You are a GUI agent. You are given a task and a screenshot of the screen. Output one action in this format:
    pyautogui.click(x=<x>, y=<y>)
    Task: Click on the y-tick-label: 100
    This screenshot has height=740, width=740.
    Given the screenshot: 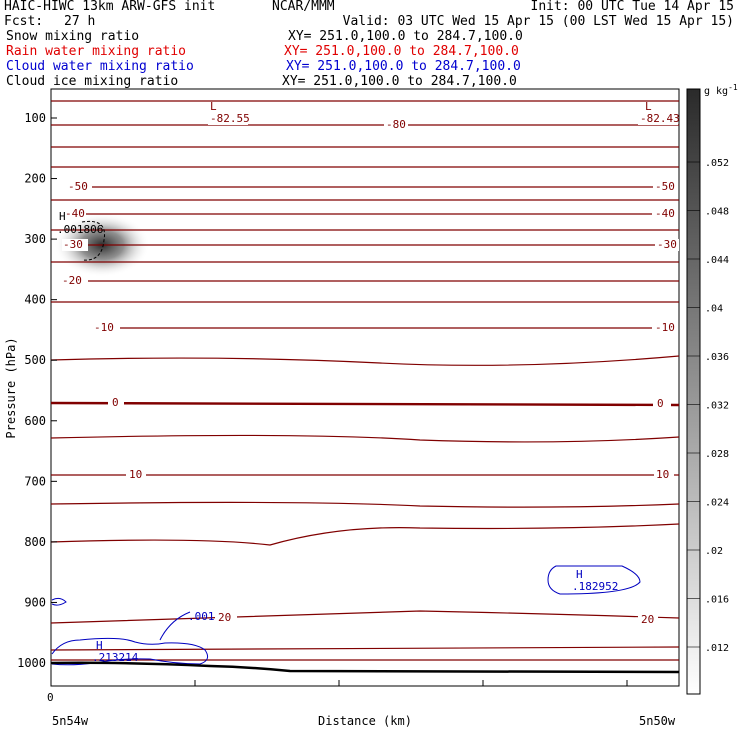 What is the action you would take?
    pyautogui.click(x=35, y=118)
    